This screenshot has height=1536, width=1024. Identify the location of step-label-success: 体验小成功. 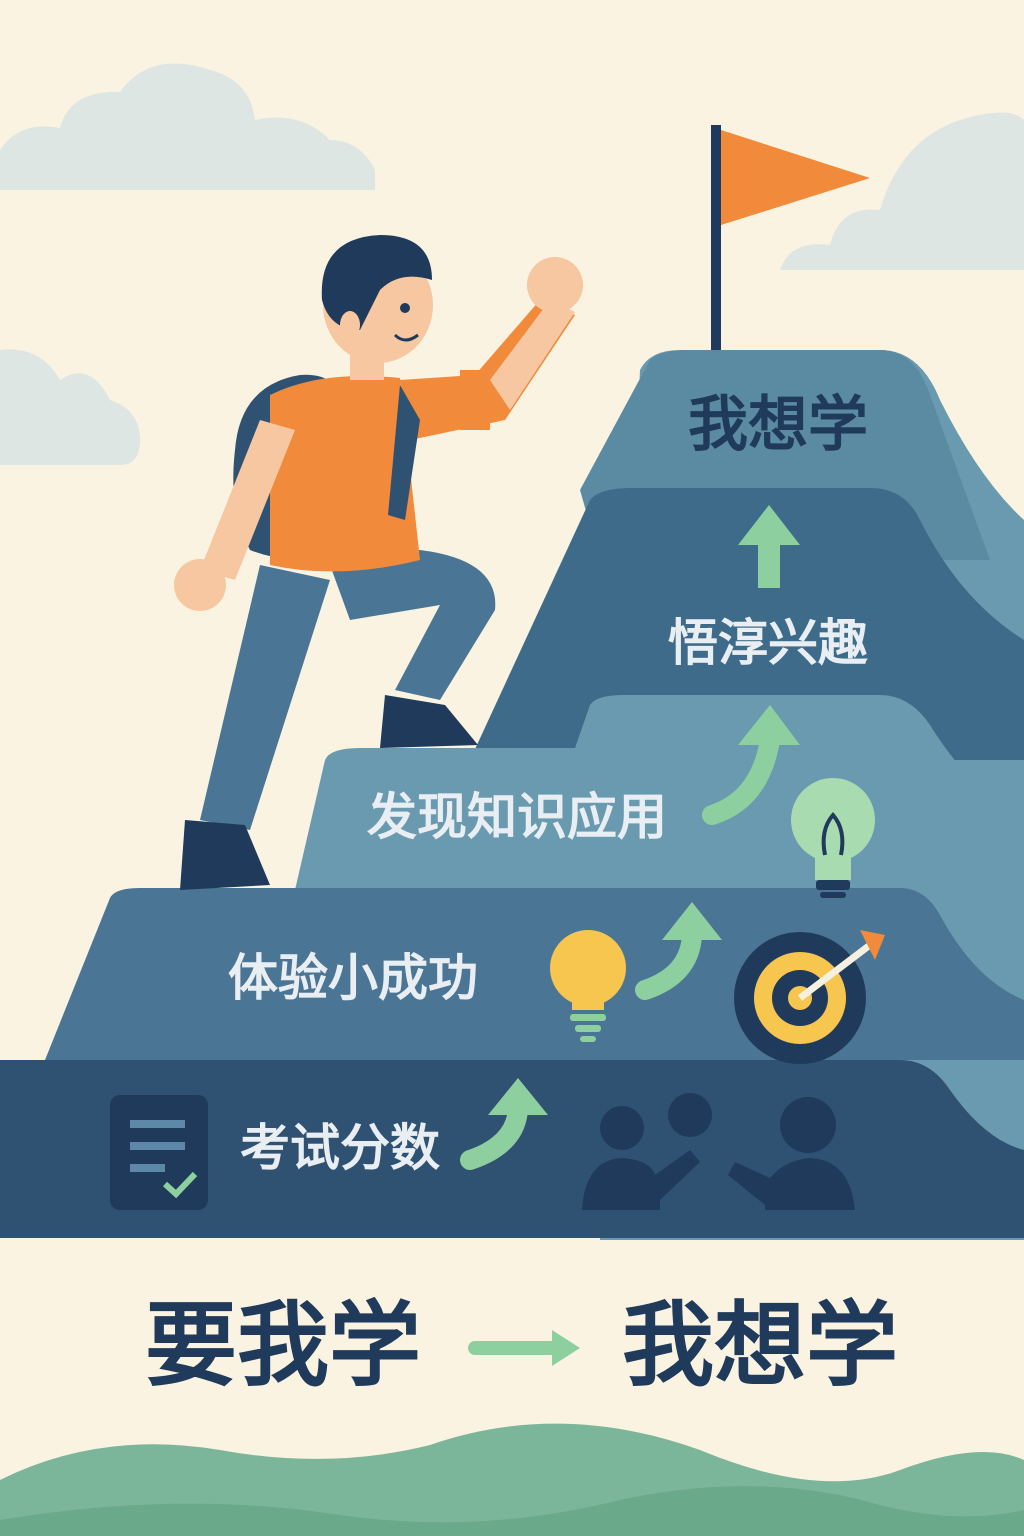
(353, 978).